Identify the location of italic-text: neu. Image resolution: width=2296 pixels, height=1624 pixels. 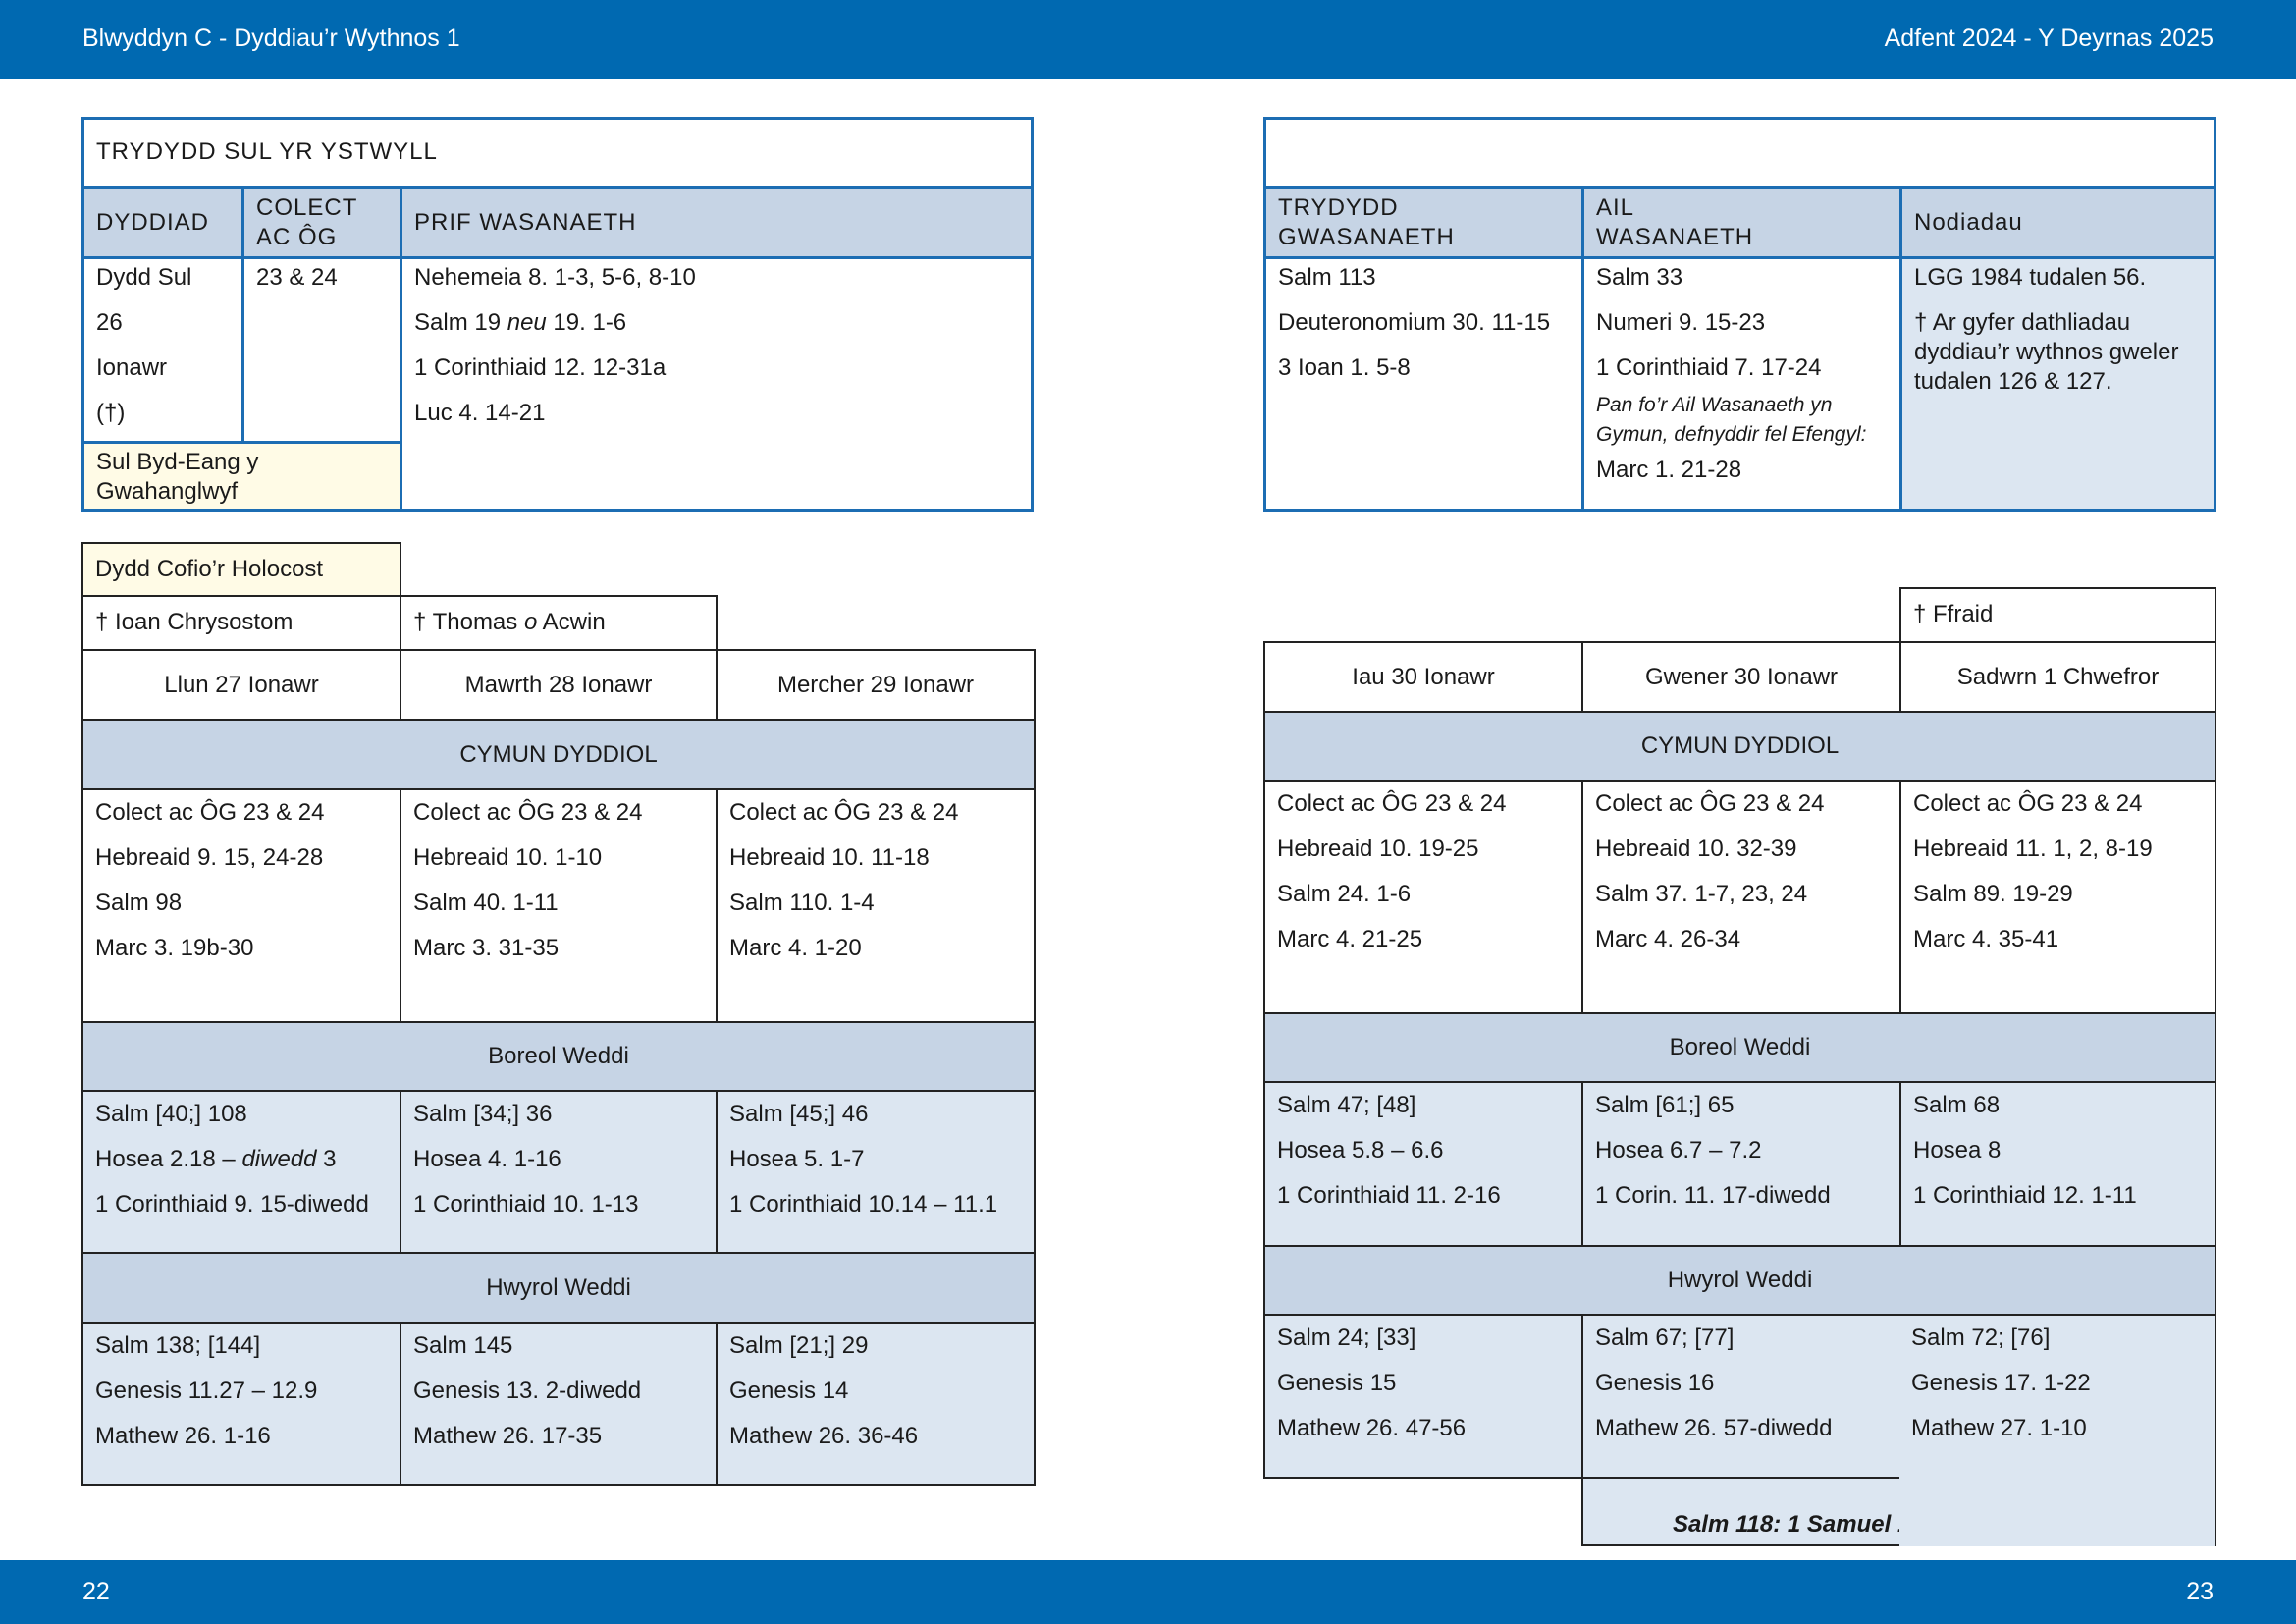
(527, 322).